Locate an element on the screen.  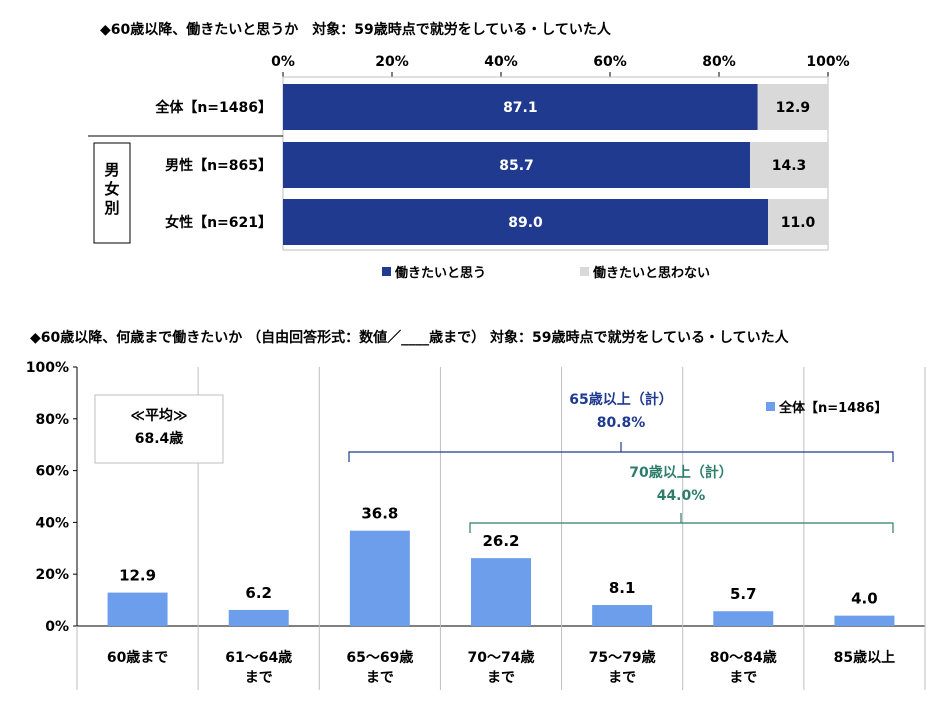
bar-age-group-value-label: 4.0 is located at coordinates (864, 599).